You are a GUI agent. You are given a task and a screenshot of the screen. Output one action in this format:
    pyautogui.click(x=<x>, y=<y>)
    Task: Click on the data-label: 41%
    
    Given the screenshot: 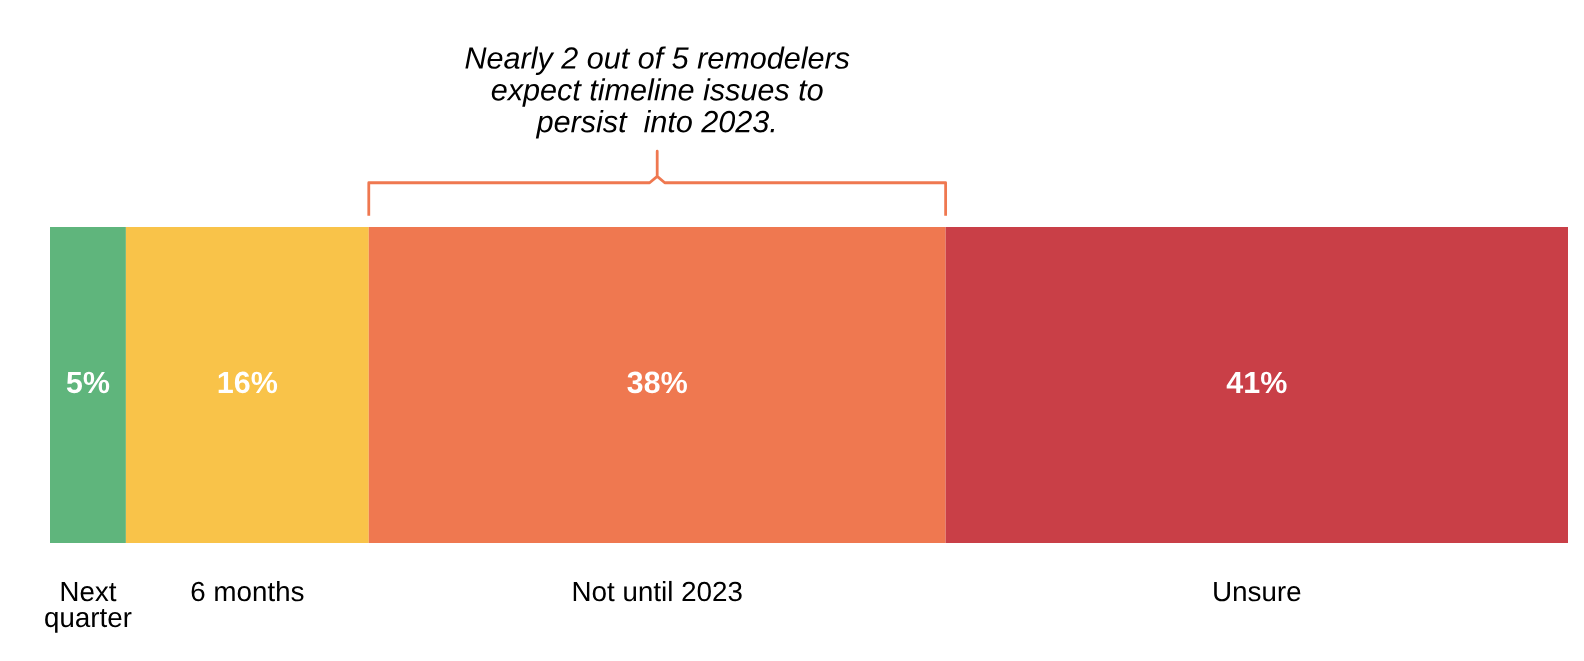 What is the action you would take?
    pyautogui.click(x=1256, y=382)
    